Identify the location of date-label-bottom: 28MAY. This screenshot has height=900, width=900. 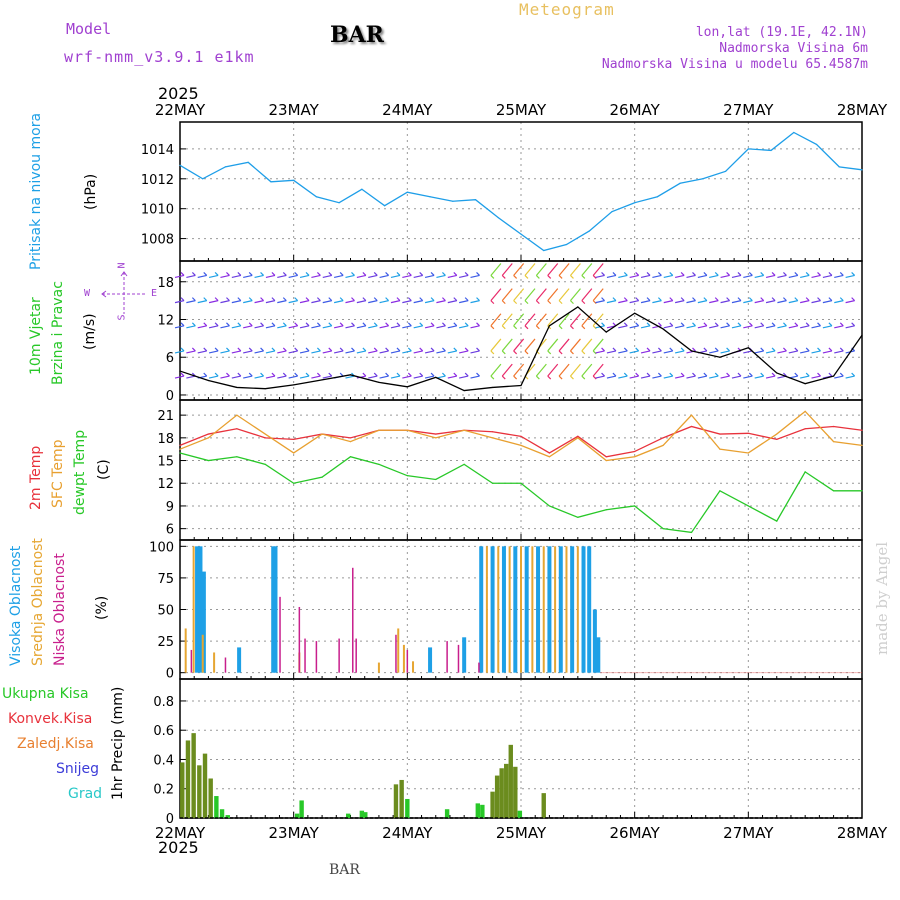
(862, 833).